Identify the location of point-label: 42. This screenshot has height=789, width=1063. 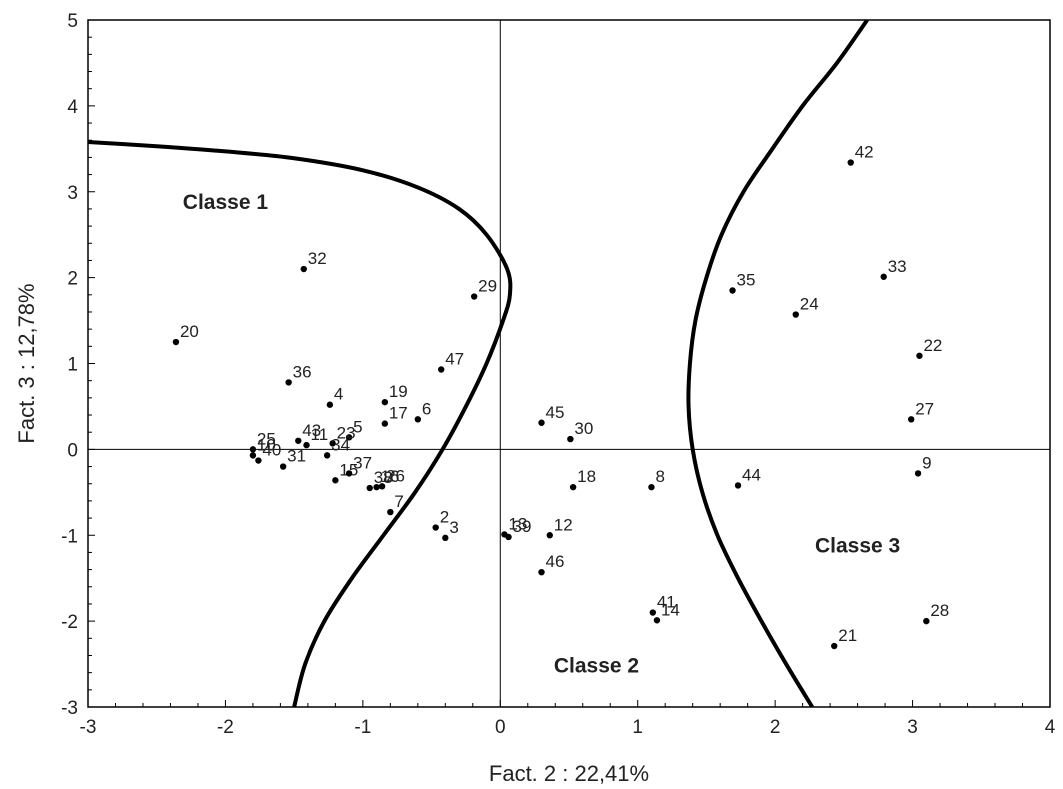
(864, 152).